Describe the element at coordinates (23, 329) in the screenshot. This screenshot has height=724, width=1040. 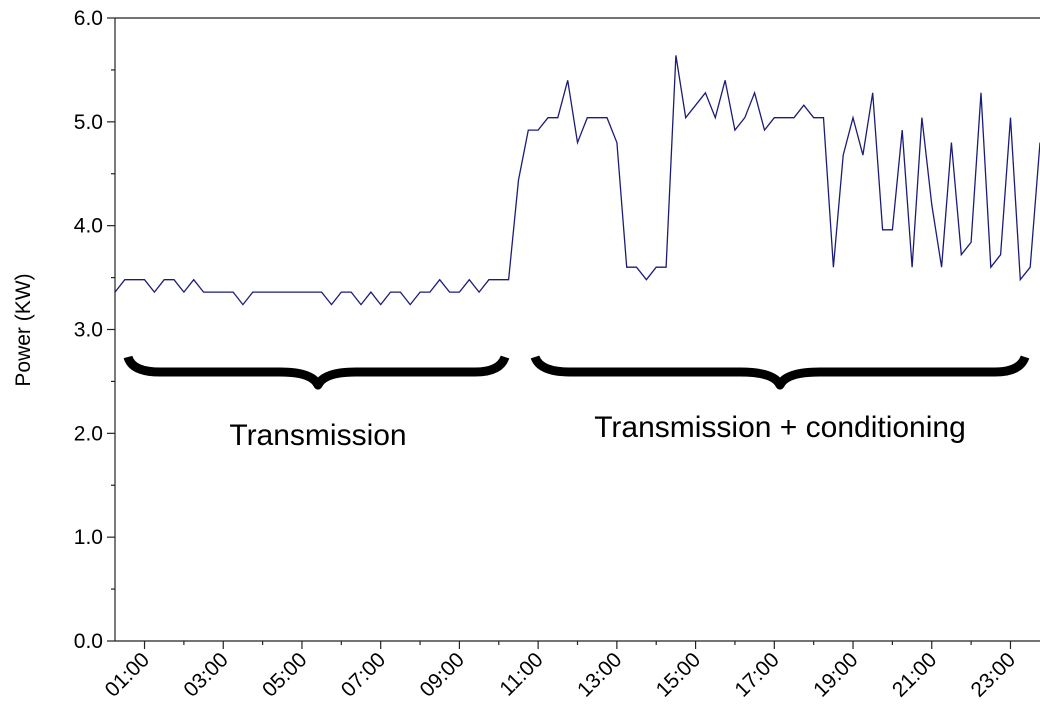
I see `y-axis-label: Power (KW)` at that location.